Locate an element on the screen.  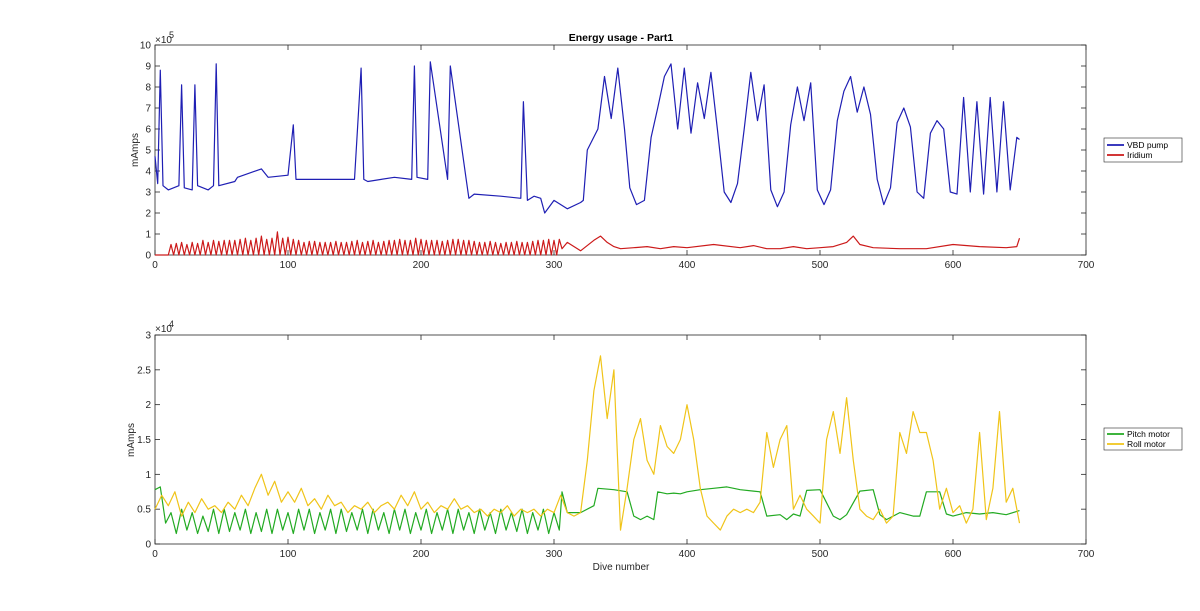
top-legend: VBD pump Iridium is located at coordinates (1143, 150).